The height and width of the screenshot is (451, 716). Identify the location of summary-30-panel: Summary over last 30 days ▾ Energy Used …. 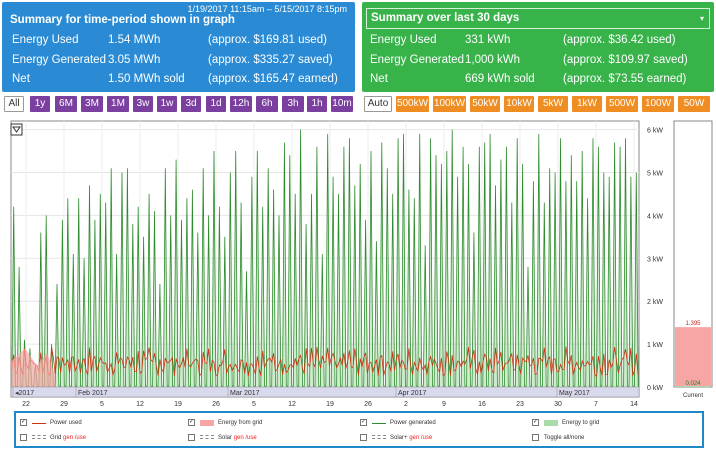
(538, 47).